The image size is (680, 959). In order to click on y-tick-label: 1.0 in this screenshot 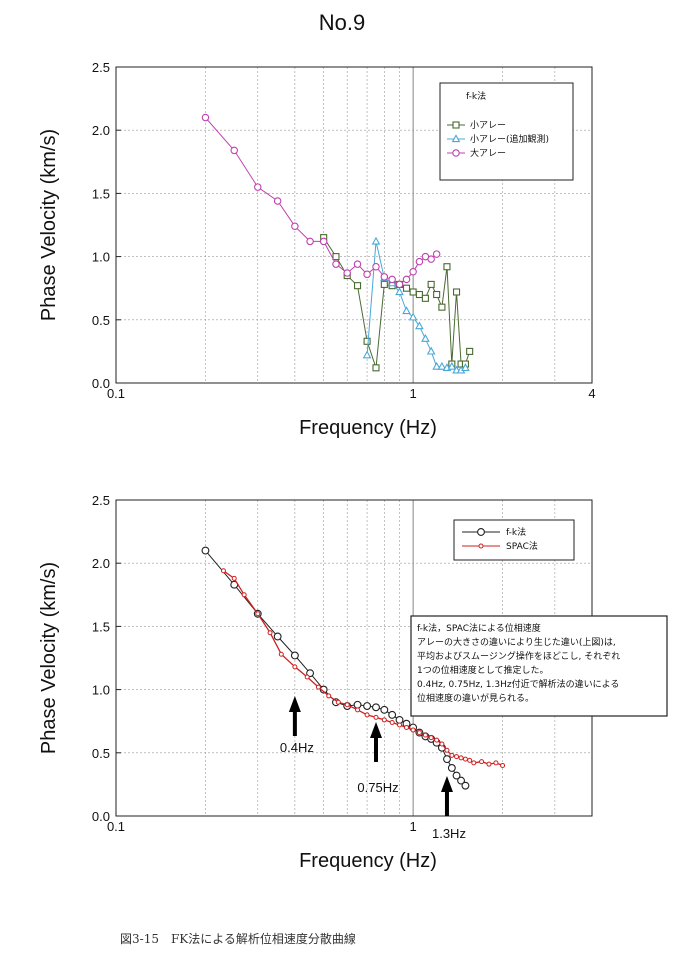, I will do `click(101, 257)`.